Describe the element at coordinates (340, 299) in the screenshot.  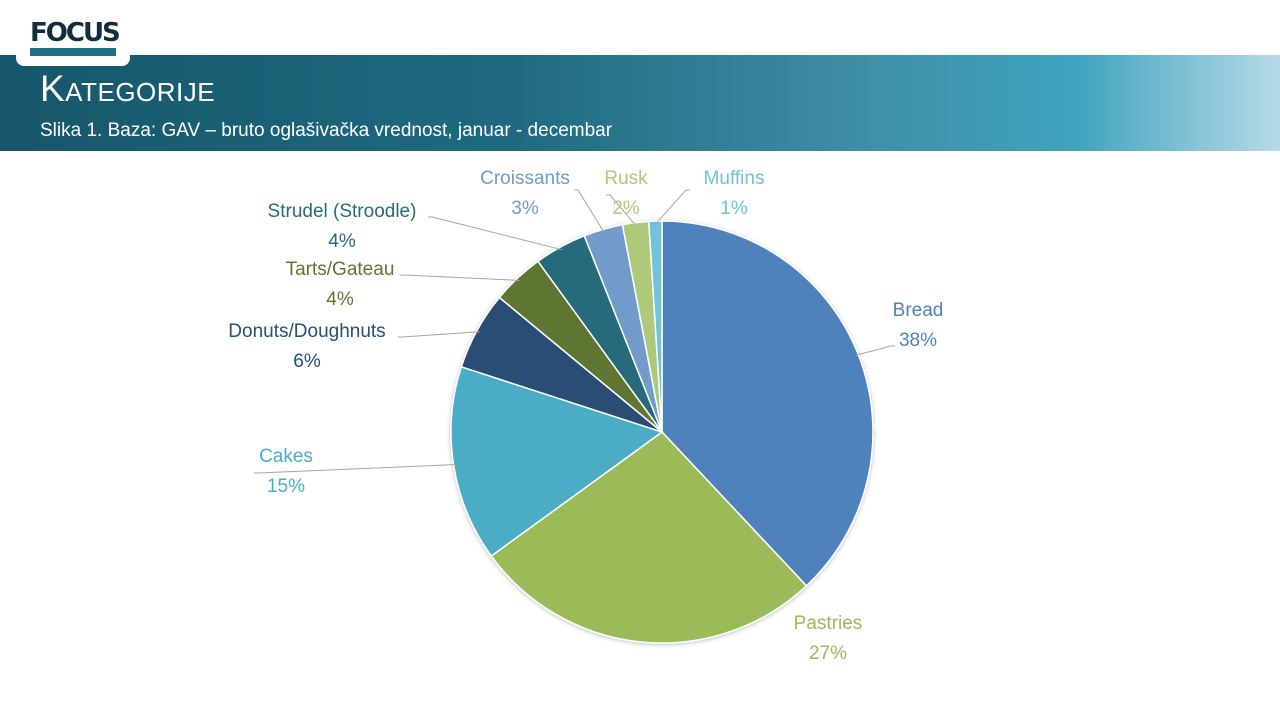
I see `slice-value-tarts-gateau: 4%` at that location.